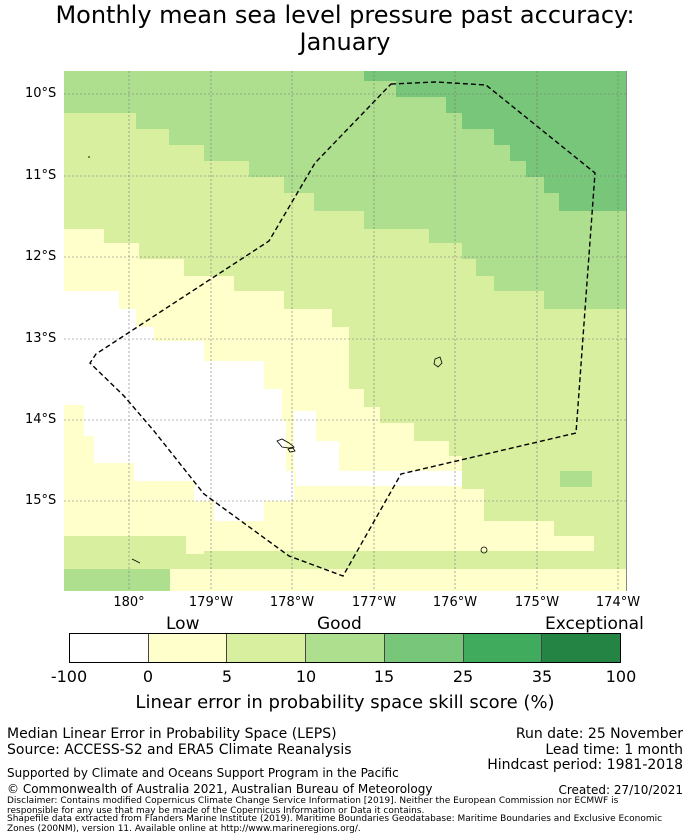  What do you see at coordinates (621, 676) in the screenshot?
I see `colorbar-tick: 100` at bounding box center [621, 676].